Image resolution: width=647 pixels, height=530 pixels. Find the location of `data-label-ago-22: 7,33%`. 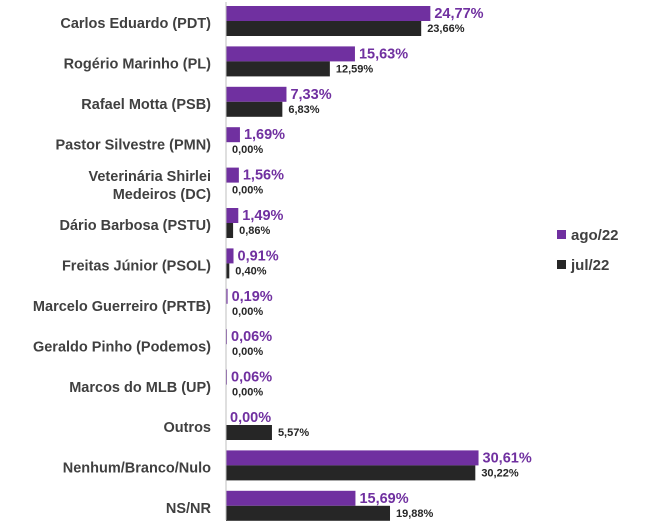

data-label-ago-22: 7,33% is located at coordinates (310, 95).